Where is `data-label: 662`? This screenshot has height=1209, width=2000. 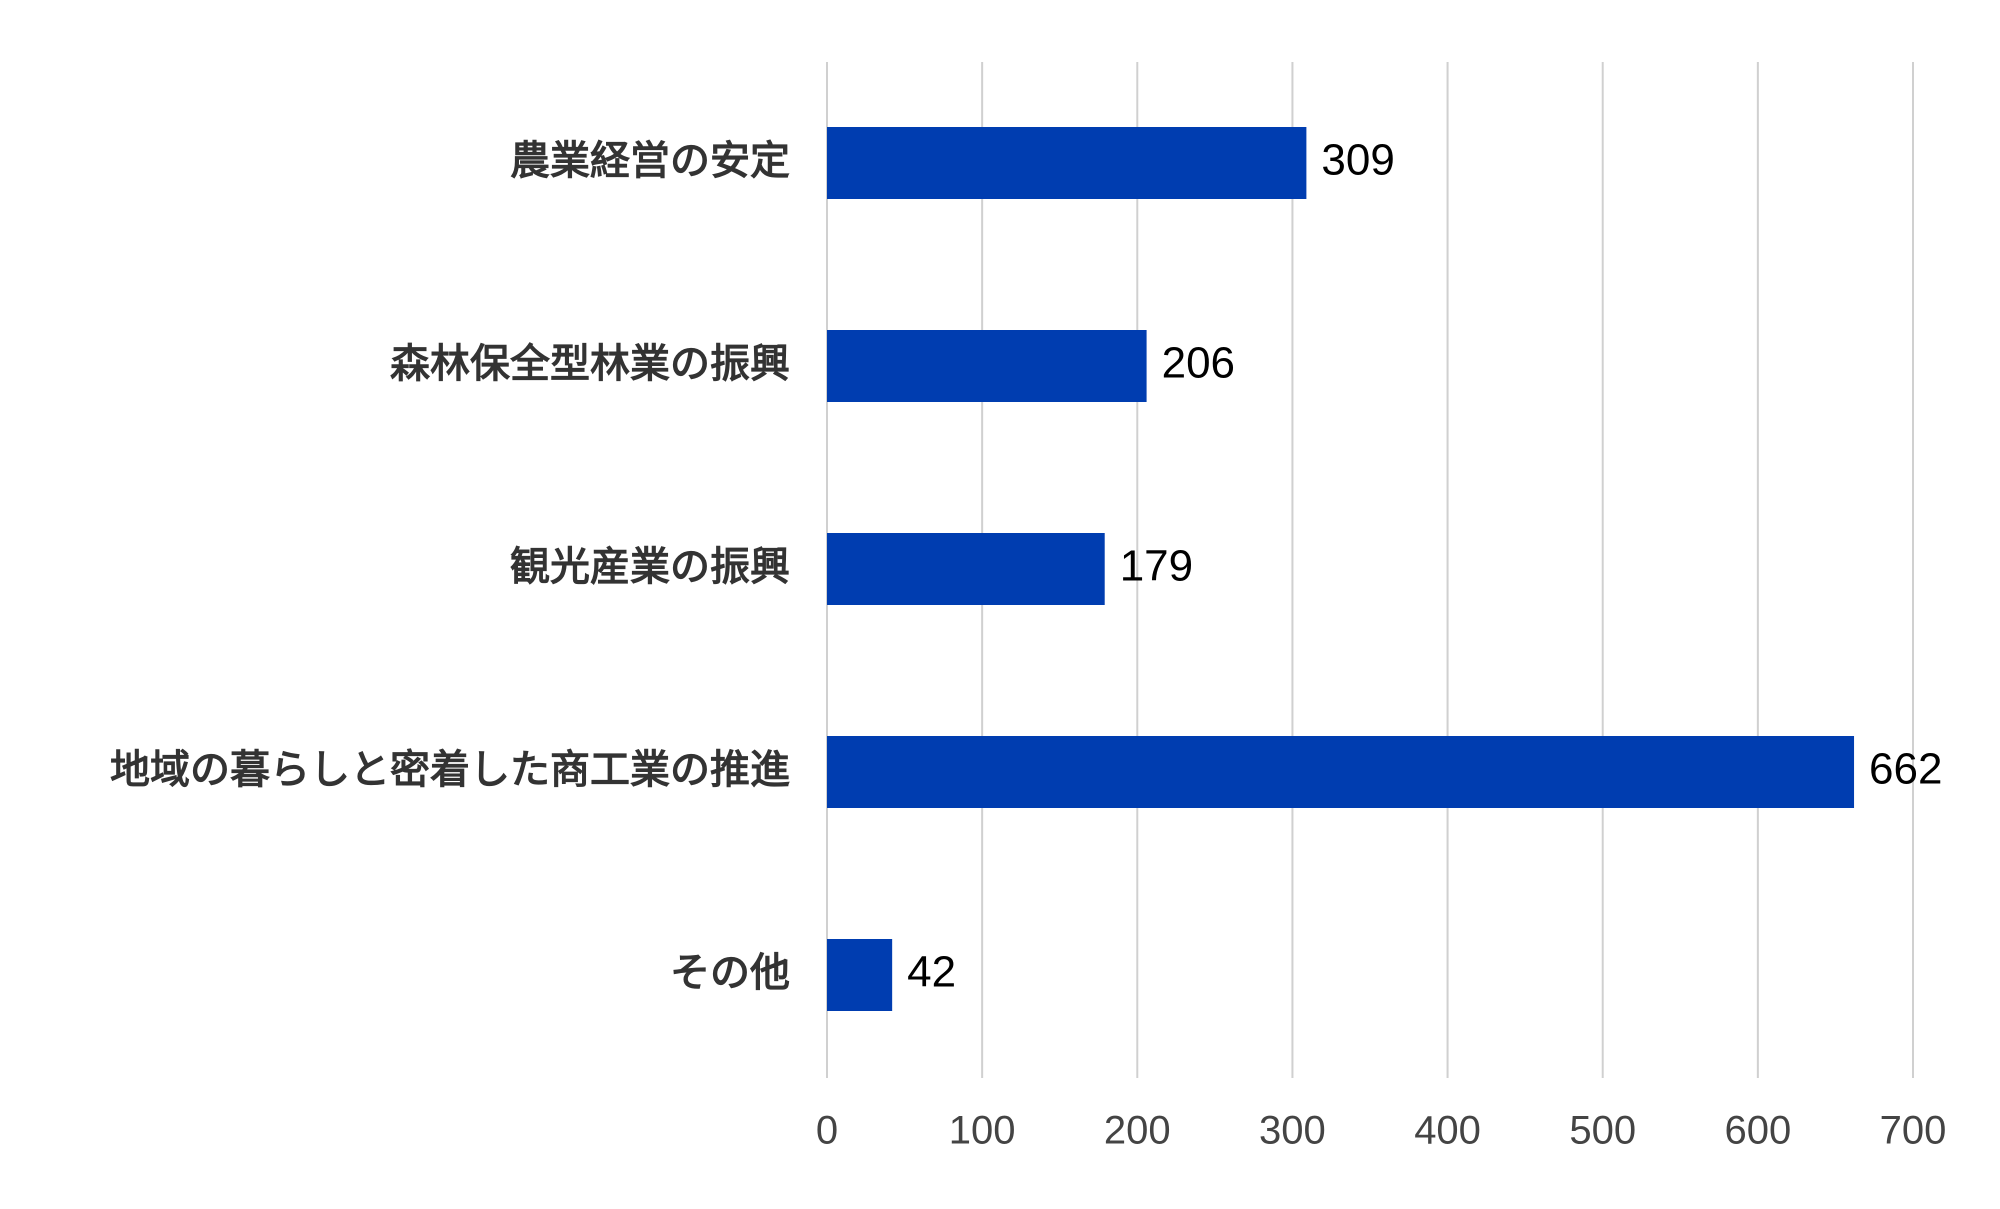
data-label: 662 is located at coordinates (1905, 769).